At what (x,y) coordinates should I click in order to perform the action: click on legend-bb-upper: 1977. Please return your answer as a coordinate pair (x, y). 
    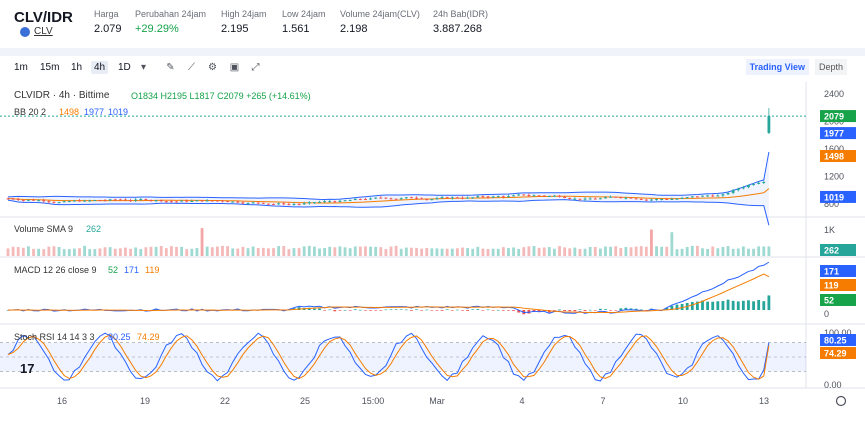
    Looking at the image, I should click on (94, 112).